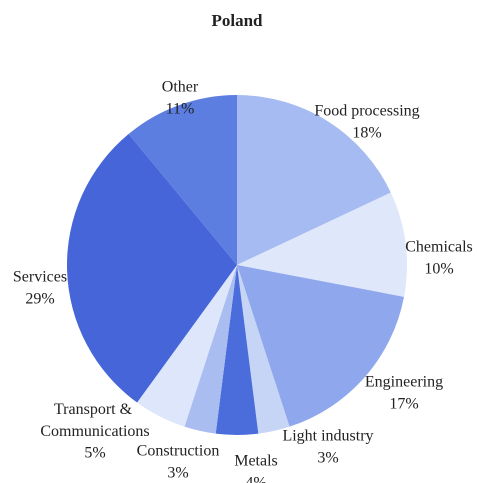 Image resolution: width=477 pixels, height=483 pixels. Describe the element at coordinates (178, 451) in the screenshot. I see `slice-label: Construction` at that location.